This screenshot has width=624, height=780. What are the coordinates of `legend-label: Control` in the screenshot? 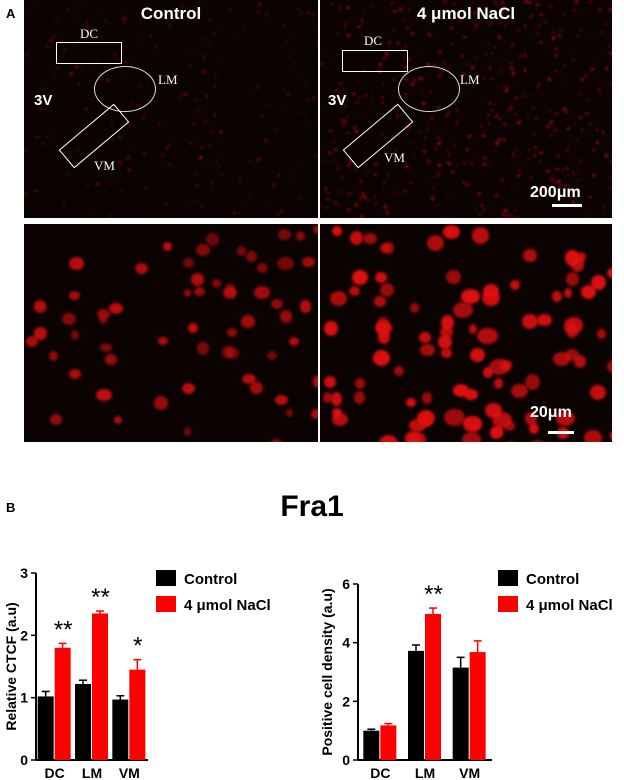 It's located at (552, 579).